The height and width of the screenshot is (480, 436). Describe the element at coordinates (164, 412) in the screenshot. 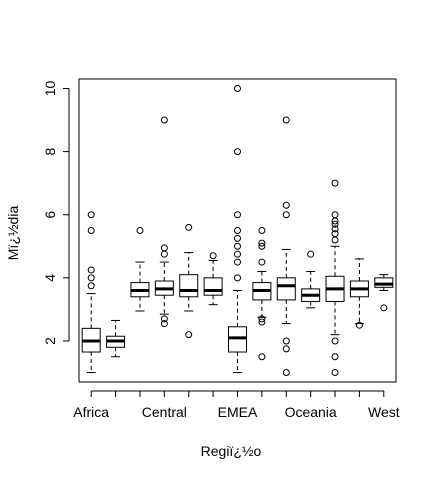

I see `x-tick-label: Central` at that location.